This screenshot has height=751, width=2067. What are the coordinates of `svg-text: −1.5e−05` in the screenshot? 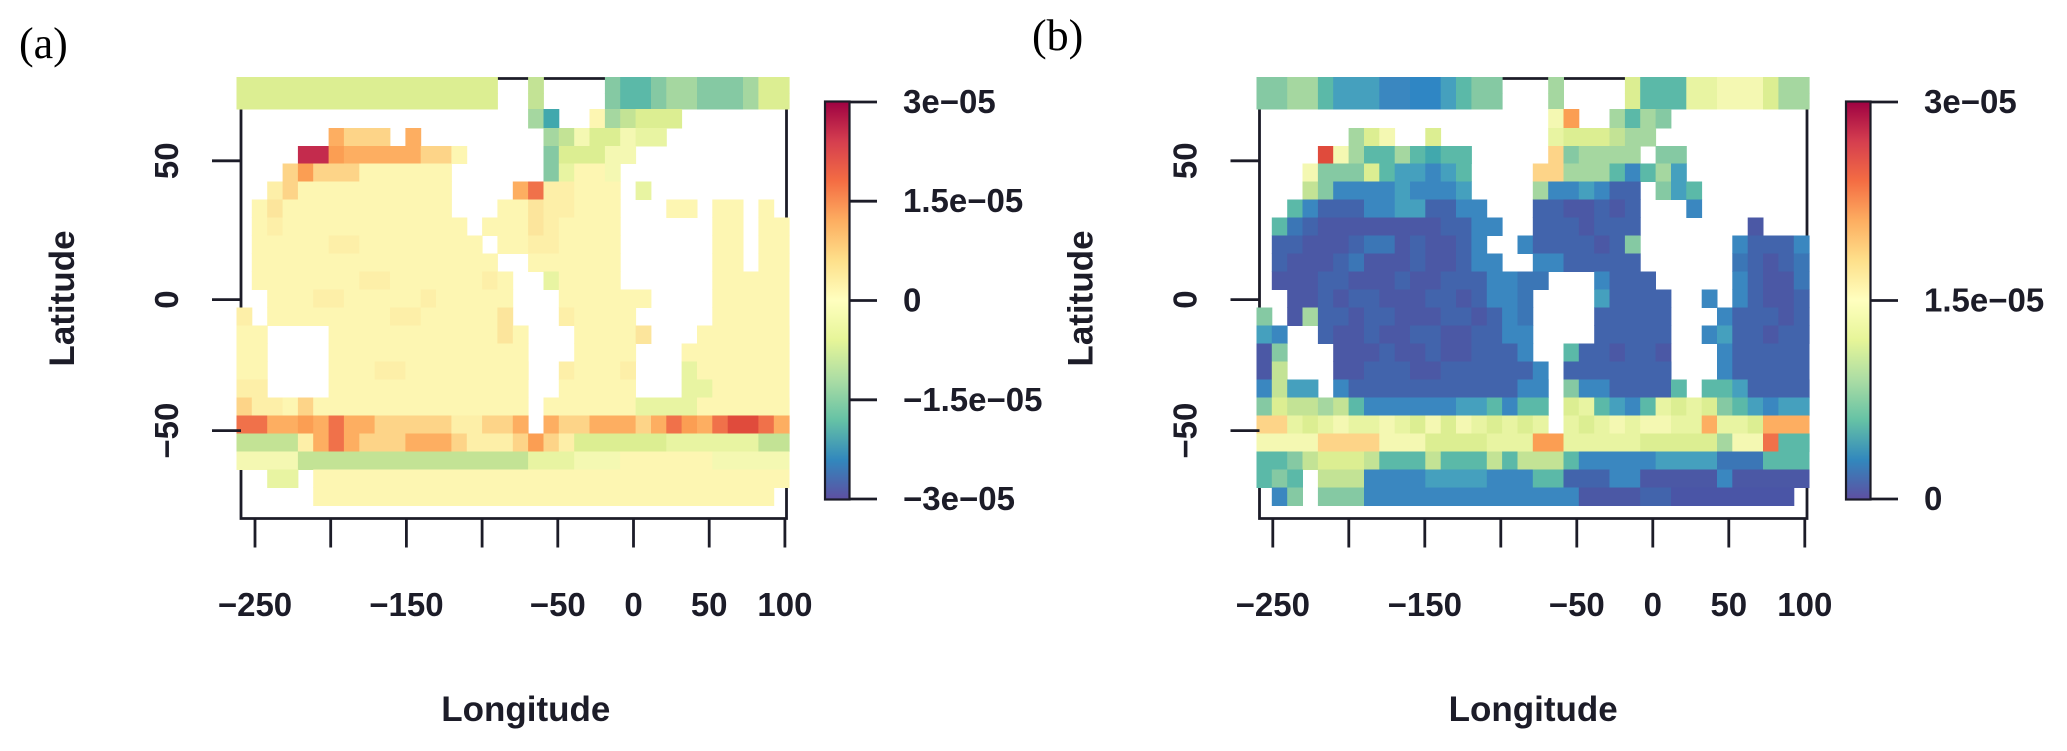 It's located at (972, 399).